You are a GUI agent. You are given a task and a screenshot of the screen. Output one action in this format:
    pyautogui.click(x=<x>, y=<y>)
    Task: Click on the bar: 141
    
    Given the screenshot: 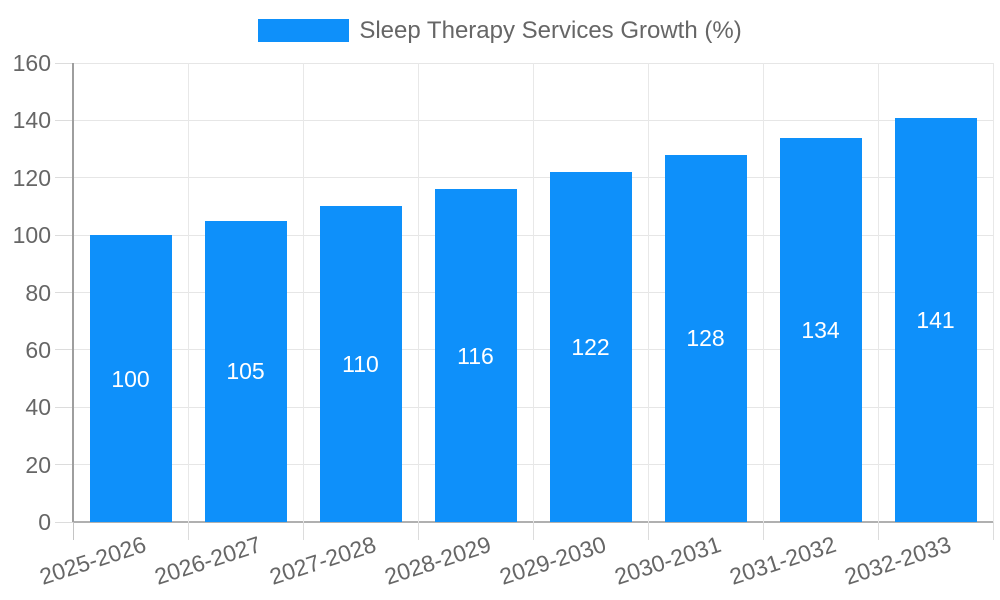 What is the action you would take?
    pyautogui.click(x=935, y=319)
    